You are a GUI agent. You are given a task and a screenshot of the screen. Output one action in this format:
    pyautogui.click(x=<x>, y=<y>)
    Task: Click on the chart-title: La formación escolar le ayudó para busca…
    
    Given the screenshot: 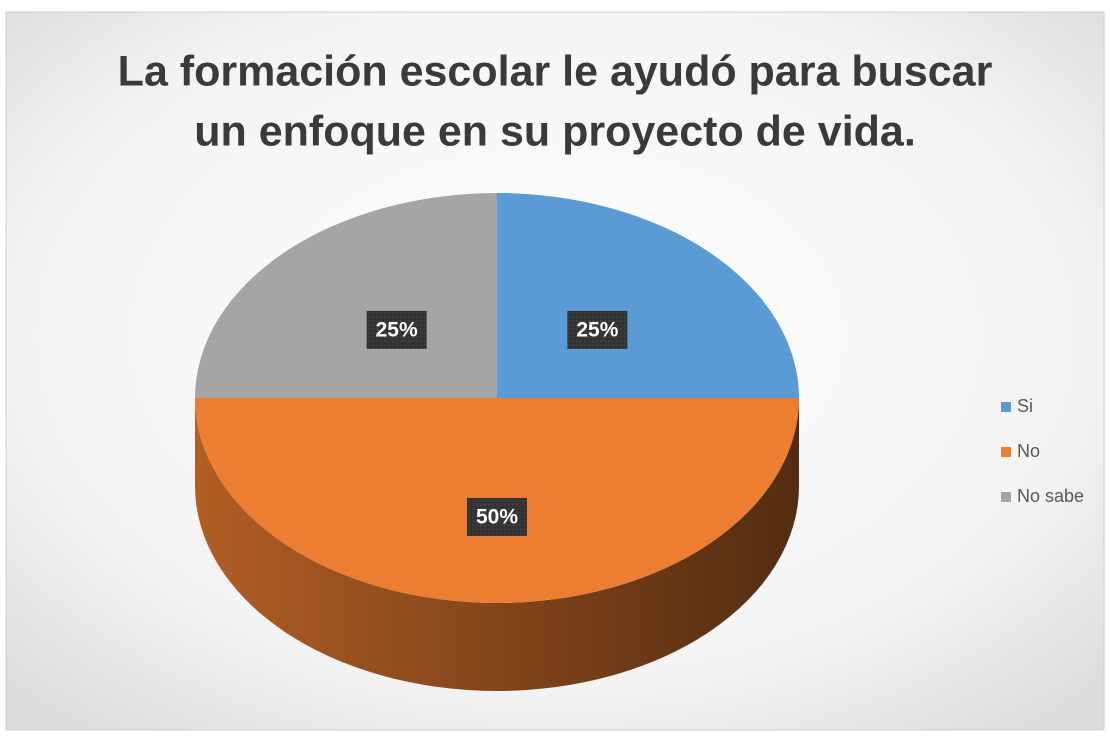 What is the action you would take?
    pyautogui.click(x=555, y=71)
    